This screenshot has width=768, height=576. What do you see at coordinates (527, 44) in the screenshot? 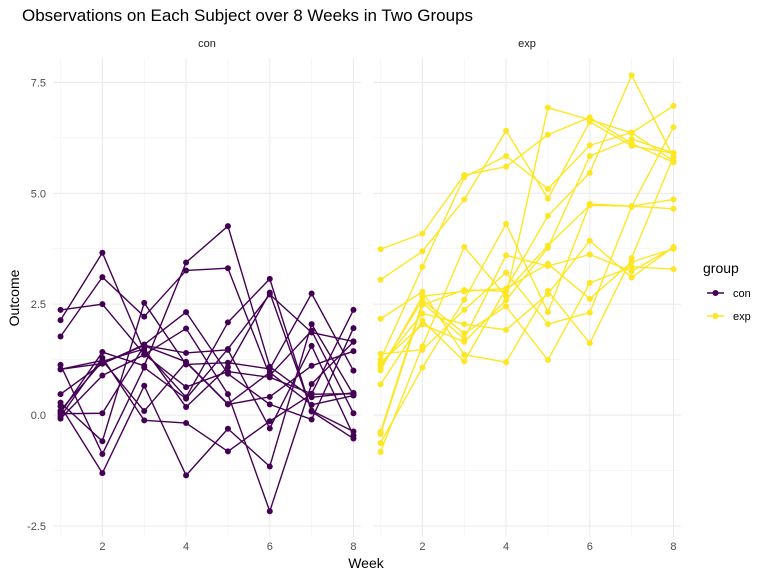
I see `strip-label-exp: exp` at bounding box center [527, 44].